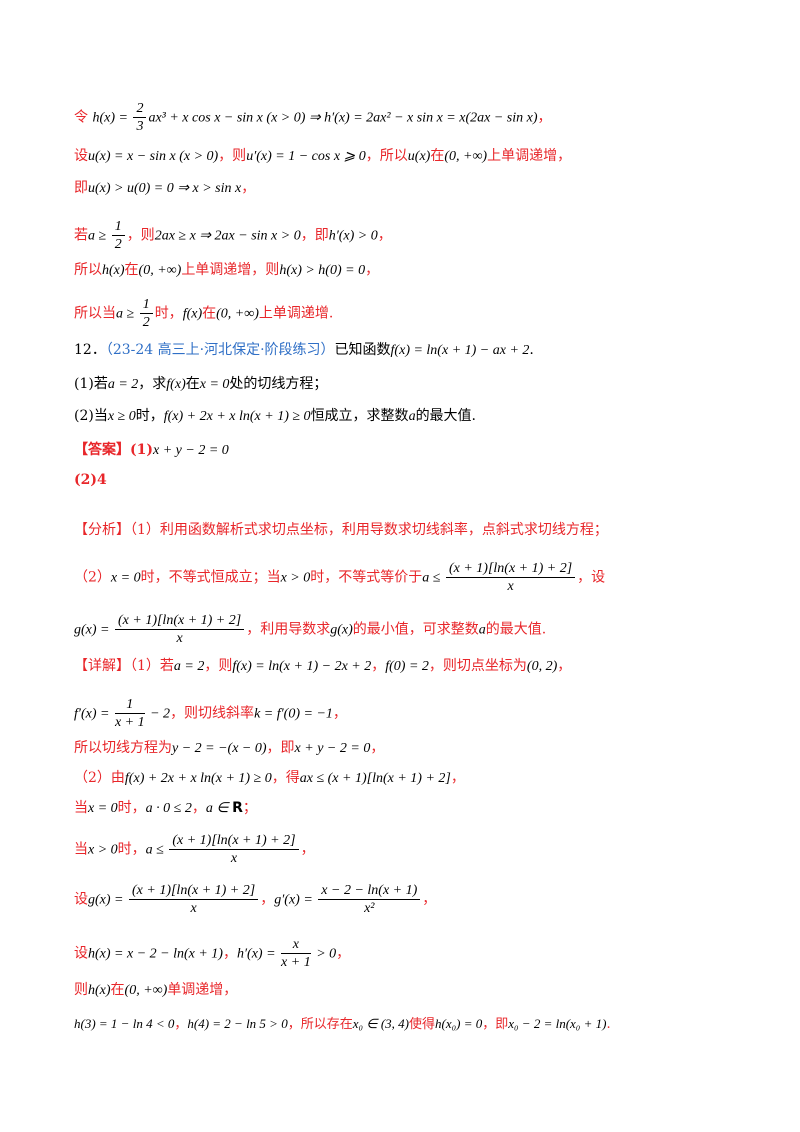  I want to click on math-u-inequality: u(x) > u(0) = 0 ⇒ x > sin x, so click(165, 188).